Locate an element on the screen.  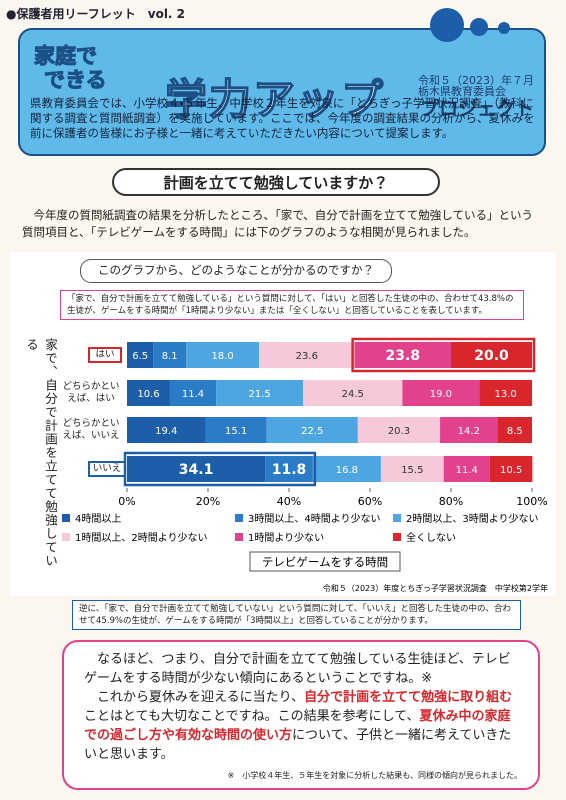
value-label: 24.5 is located at coordinates (353, 394).